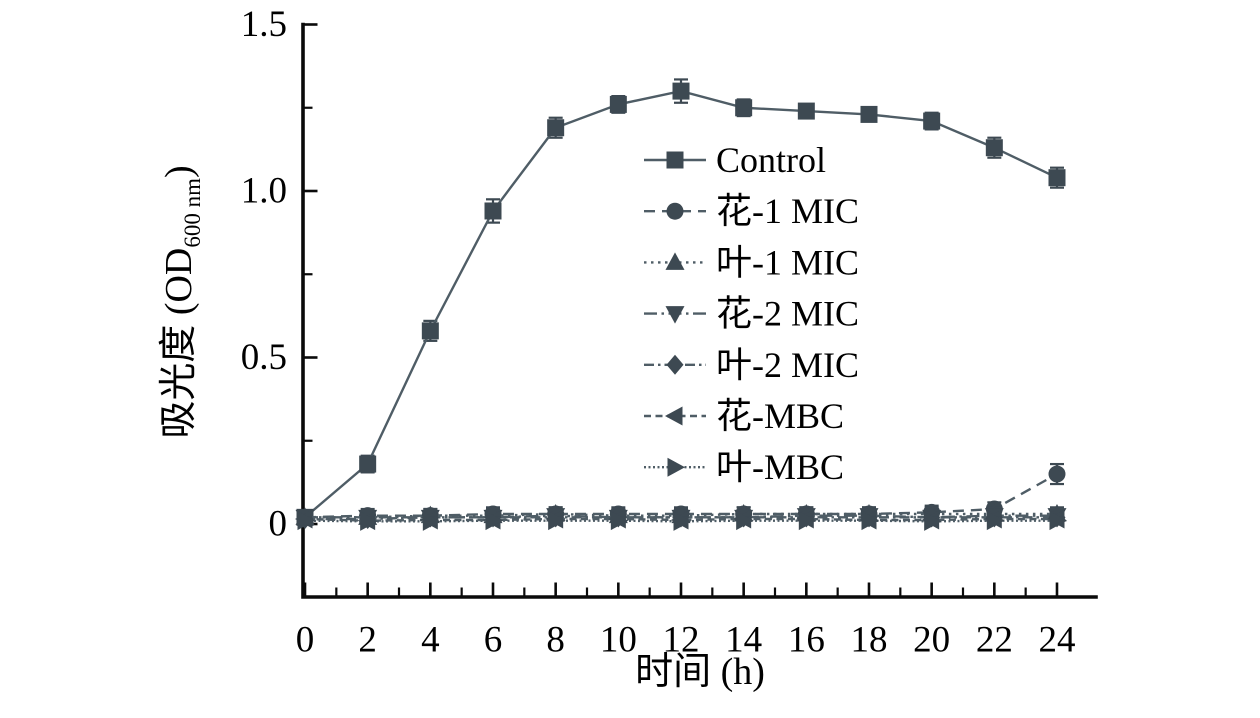 The image size is (1260, 718). I want to click on x-tick-label: 0, so click(305, 640).